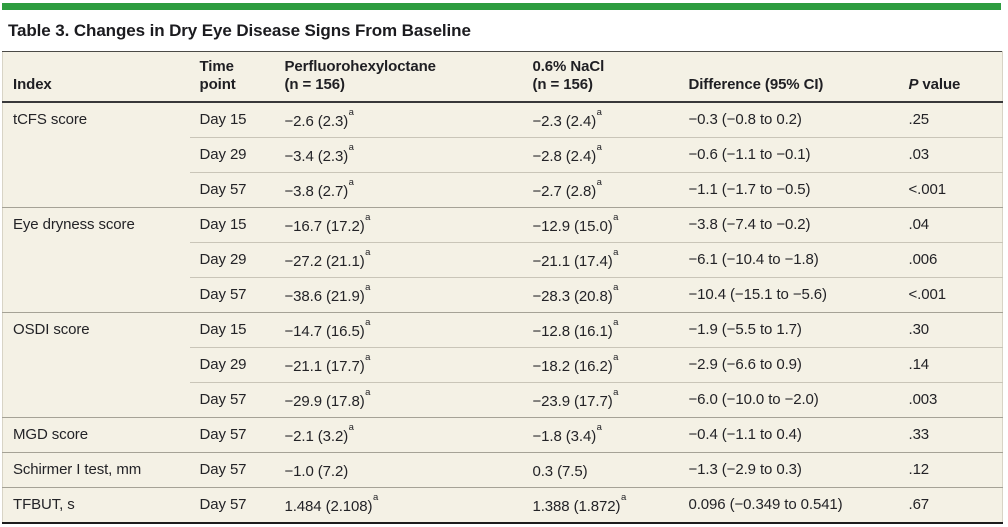 The width and height of the screenshot is (1008, 527). I want to click on difference-cell: −0.3 (−0.8 to 0.2), so click(788, 119).